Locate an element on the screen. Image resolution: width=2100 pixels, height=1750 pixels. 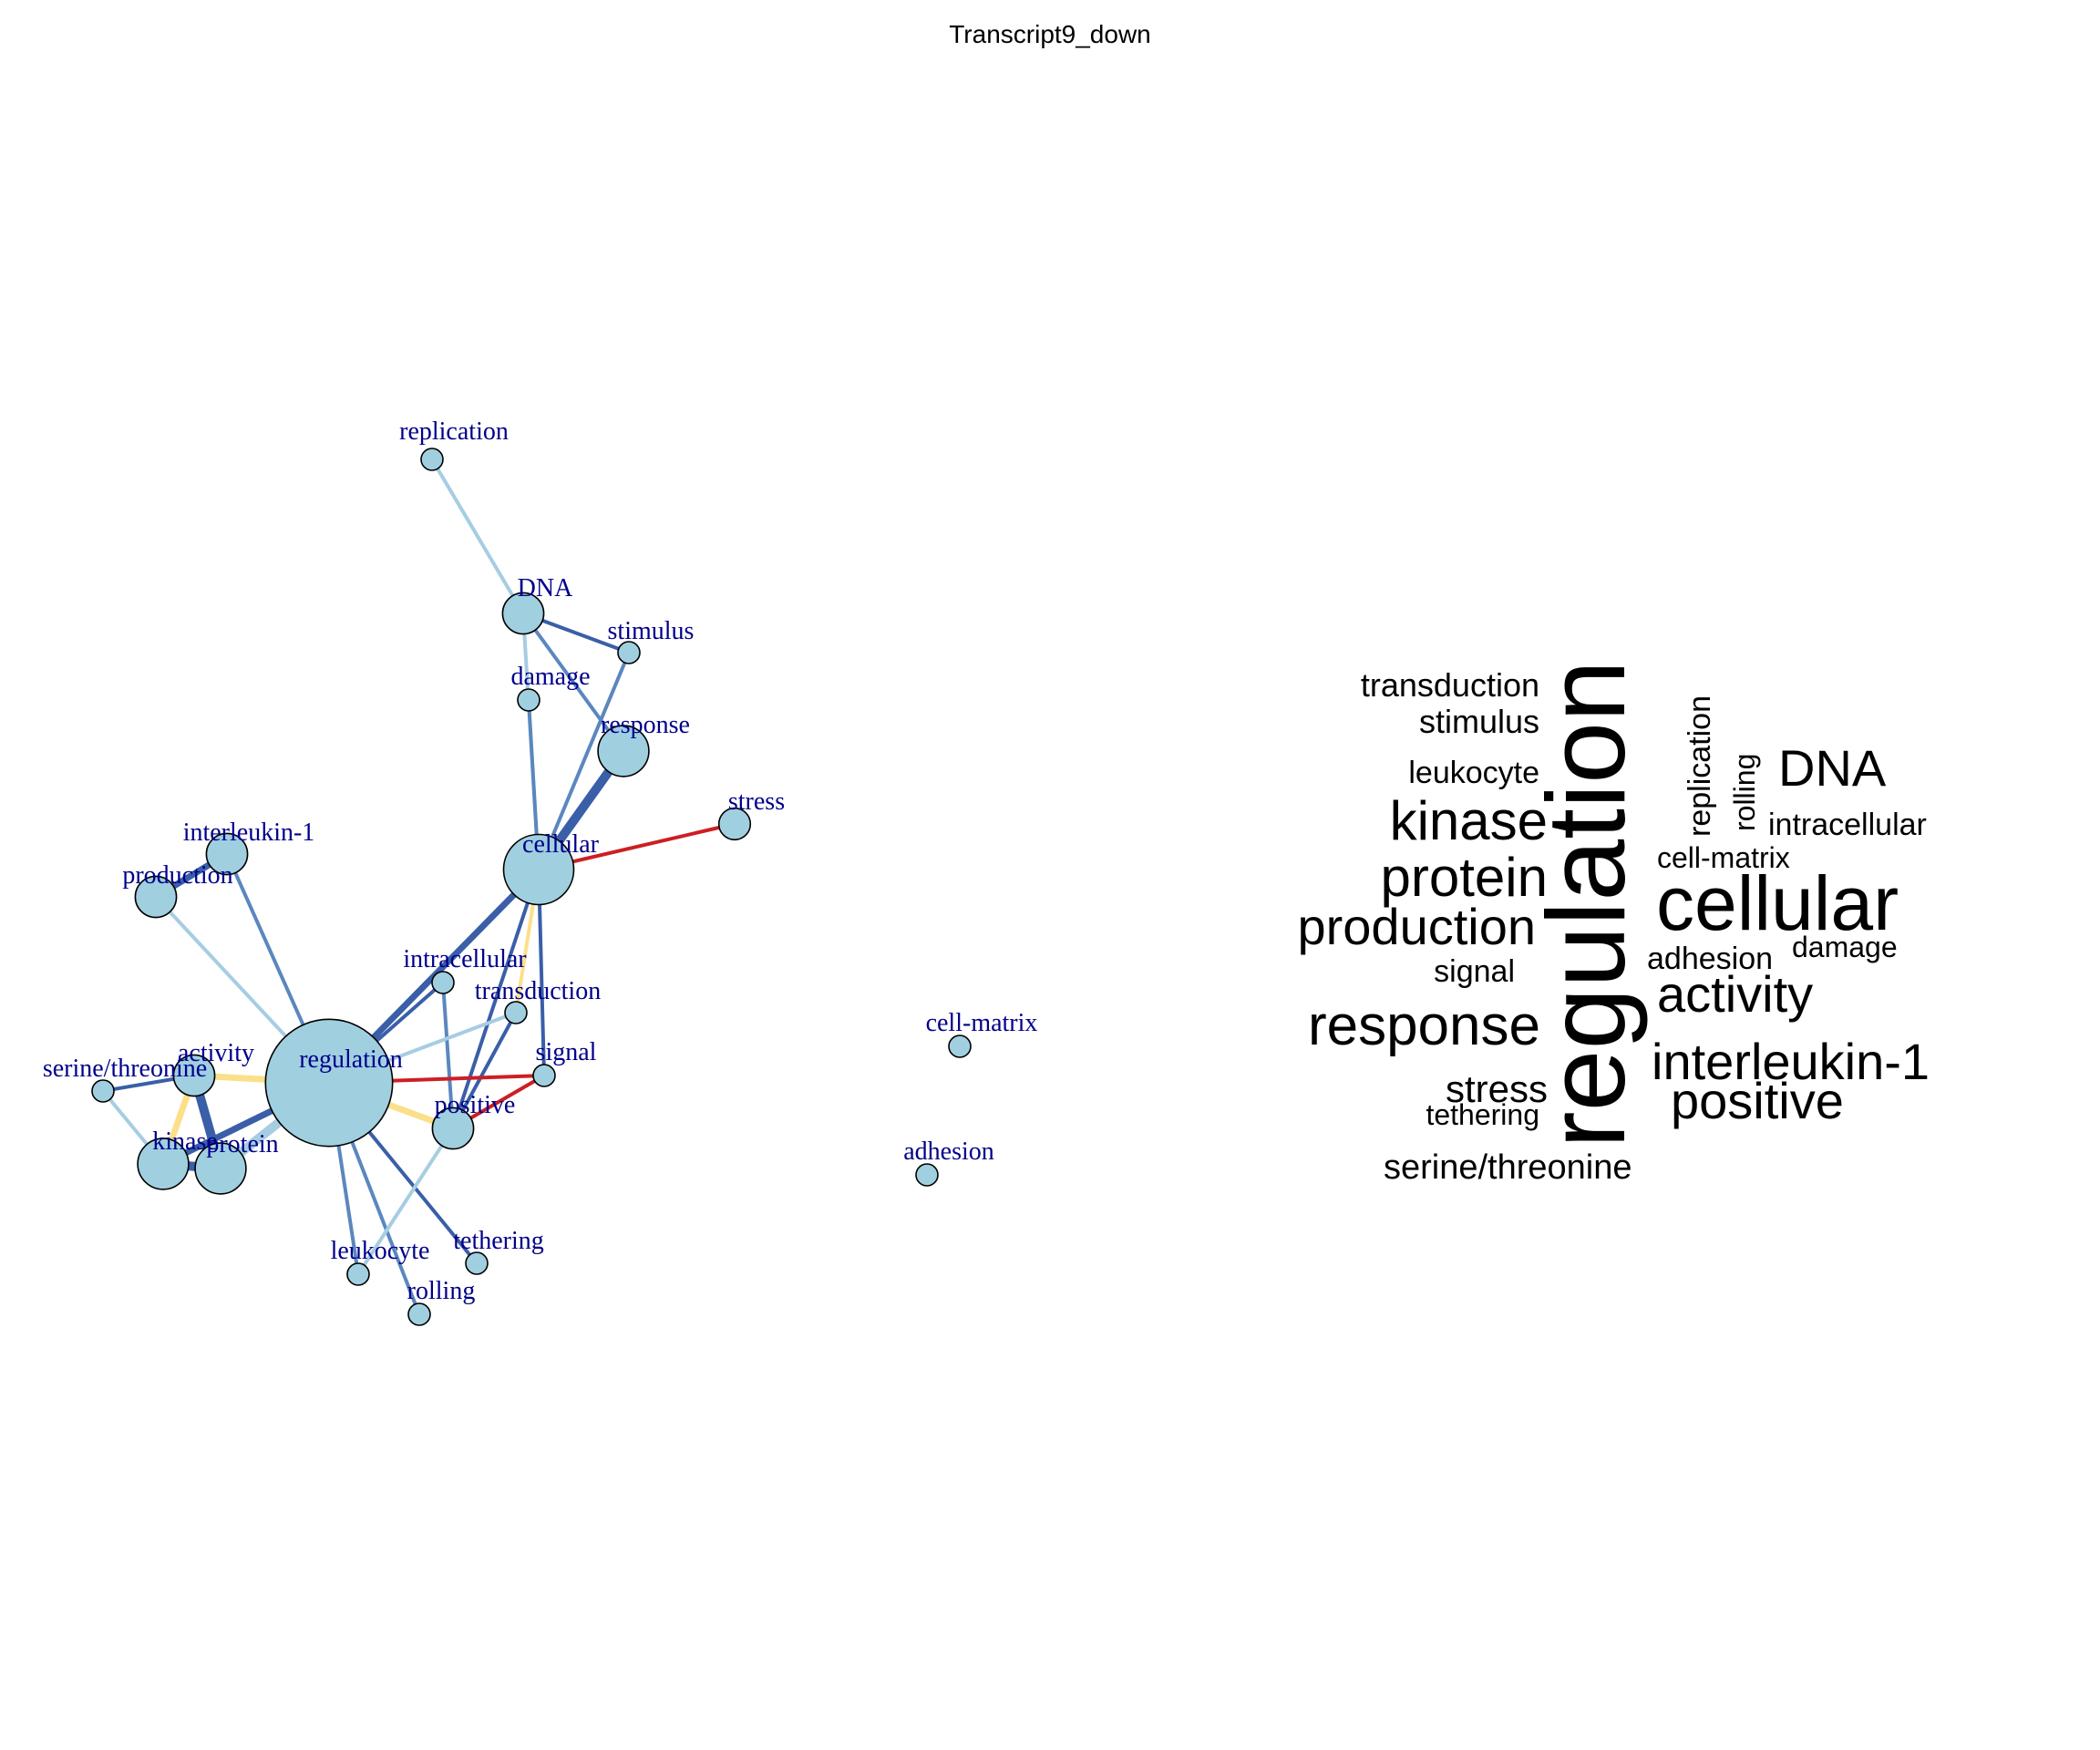
node-signal is located at coordinates (544, 1076).